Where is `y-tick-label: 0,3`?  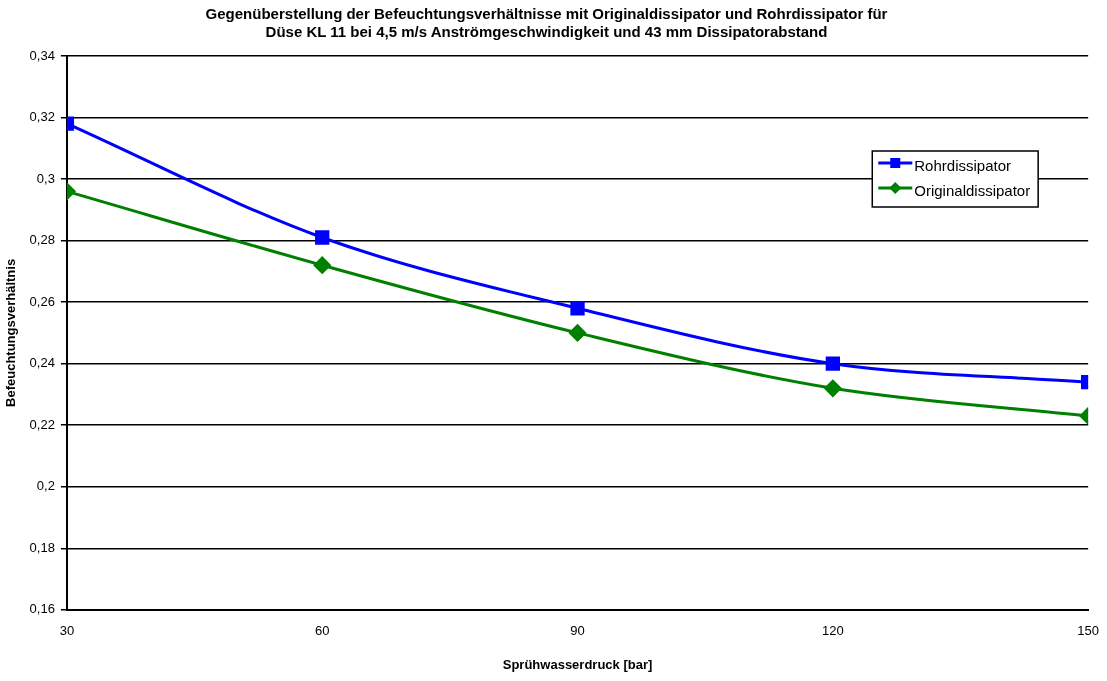 y-tick-label: 0,3 is located at coordinates (45, 178).